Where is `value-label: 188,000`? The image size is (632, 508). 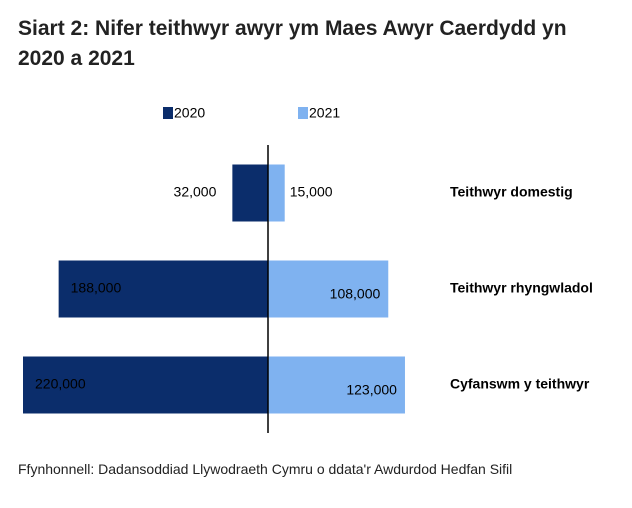 value-label: 188,000 is located at coordinates (96, 288).